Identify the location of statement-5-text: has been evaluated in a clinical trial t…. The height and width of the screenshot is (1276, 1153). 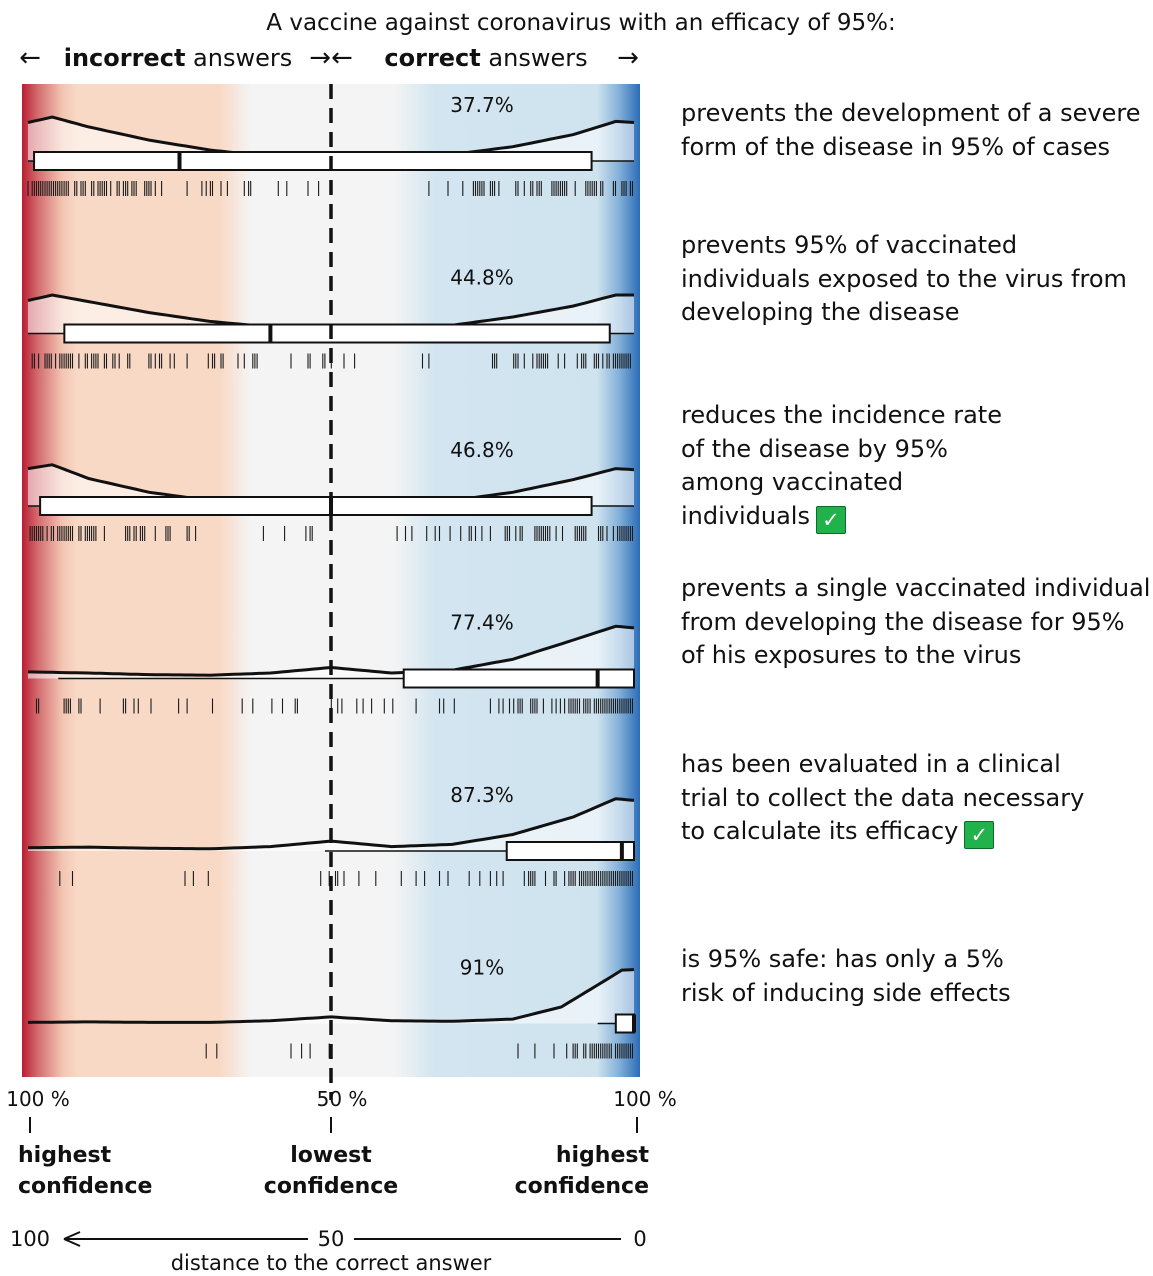
(883, 797).